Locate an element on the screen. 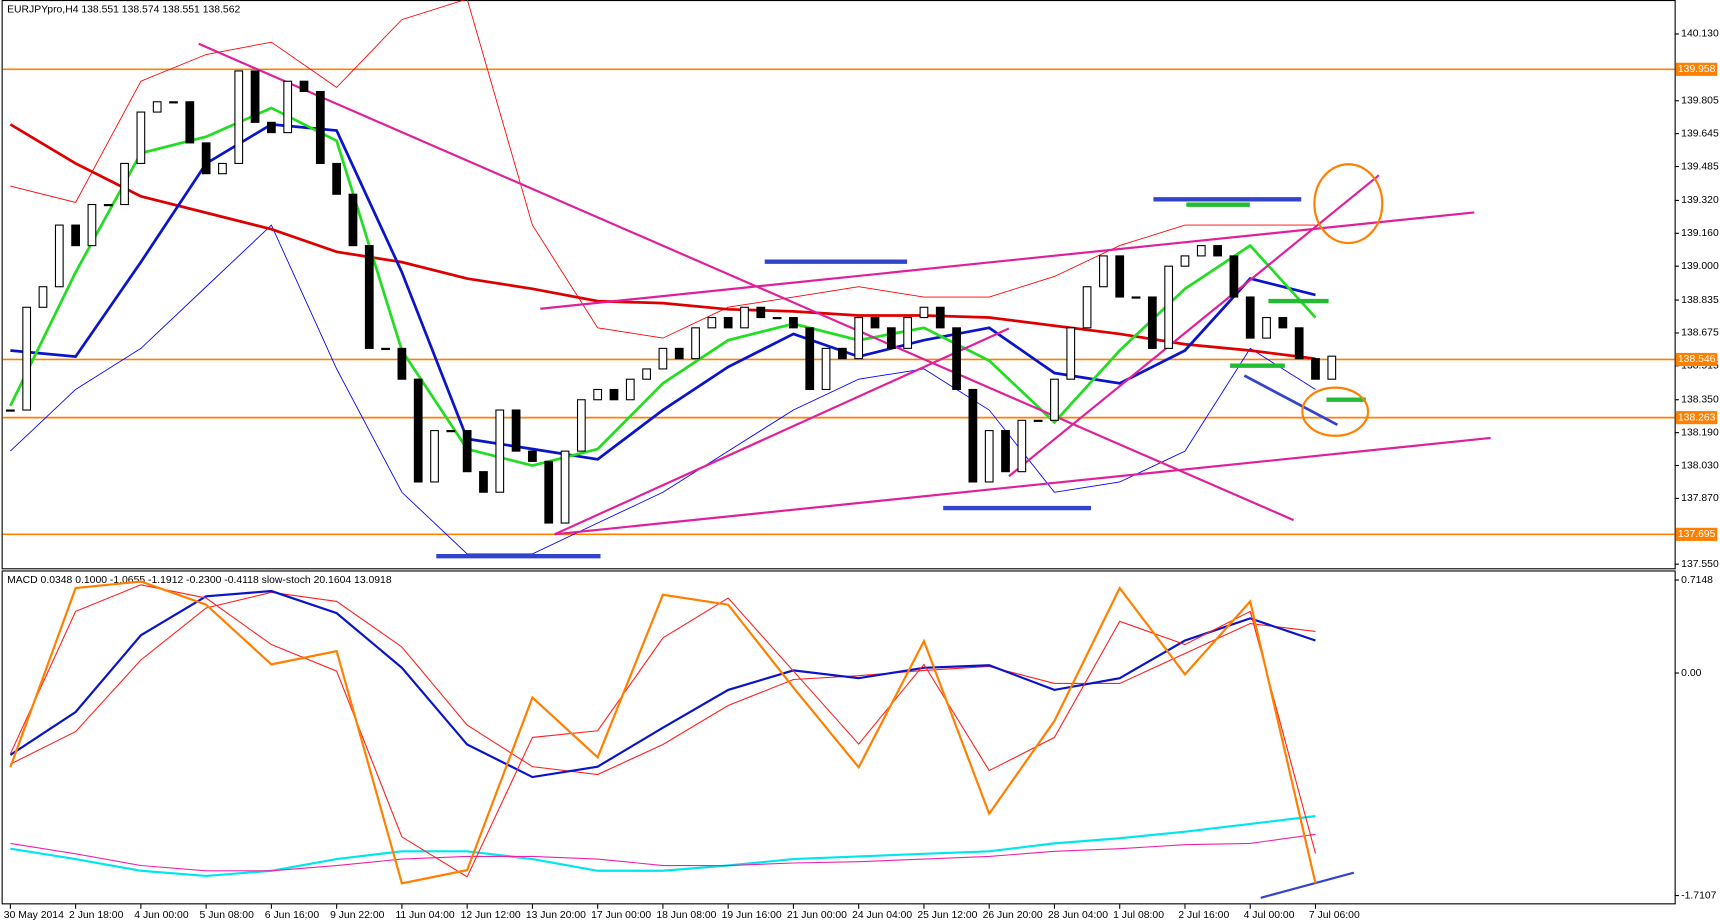 The width and height of the screenshot is (1720, 923). indicator-line is located at coordinates (663, 852).